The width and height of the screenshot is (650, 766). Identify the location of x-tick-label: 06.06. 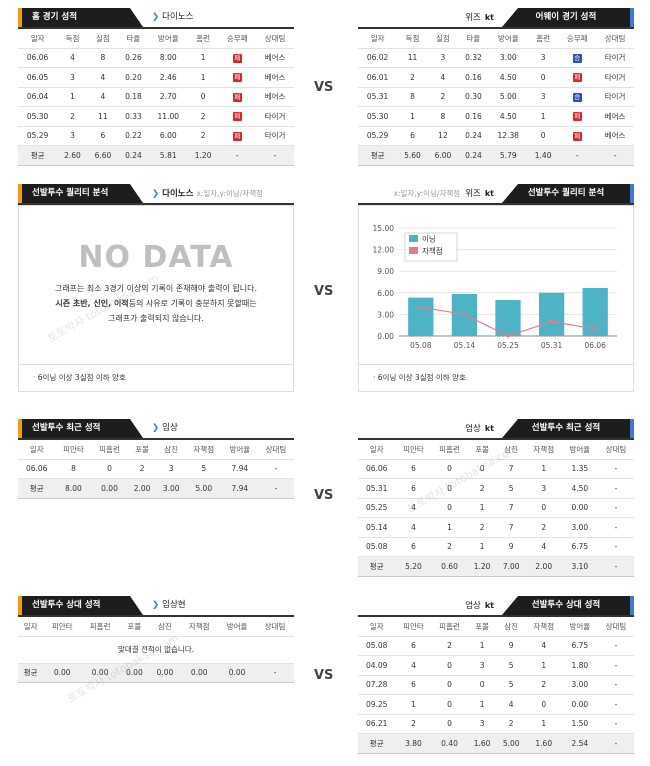
(595, 345).